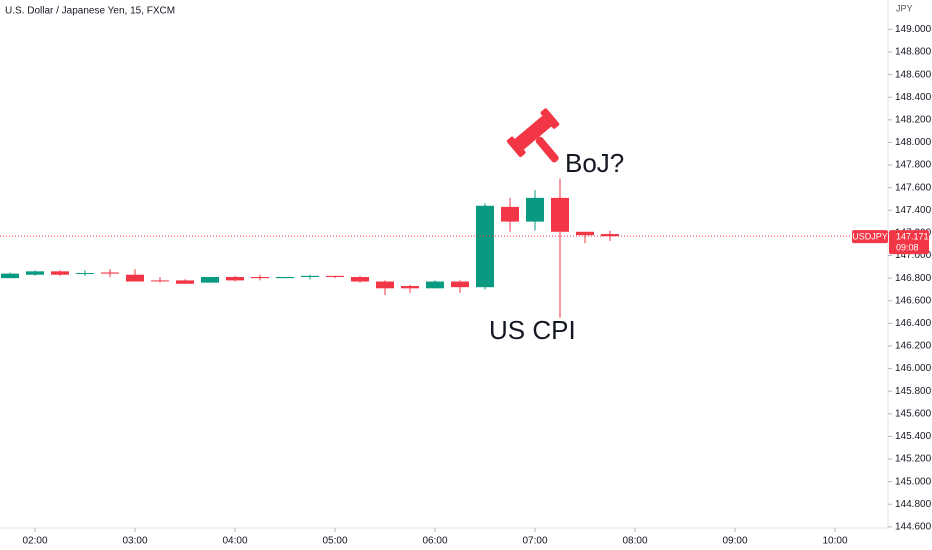 The height and width of the screenshot is (550, 932). What do you see at coordinates (913, 481) in the screenshot?
I see `y-tick-label: 145.000` at bounding box center [913, 481].